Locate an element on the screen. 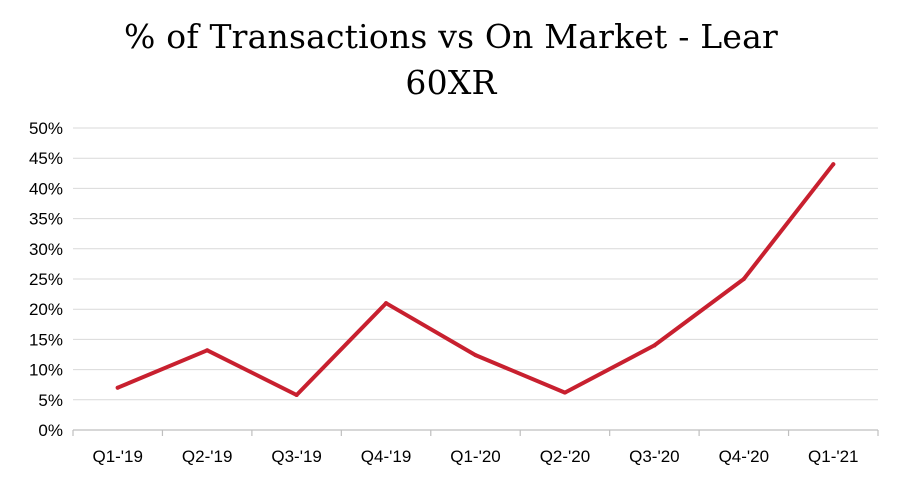  x-tick-label: Q2-'20 is located at coordinates (565, 456).